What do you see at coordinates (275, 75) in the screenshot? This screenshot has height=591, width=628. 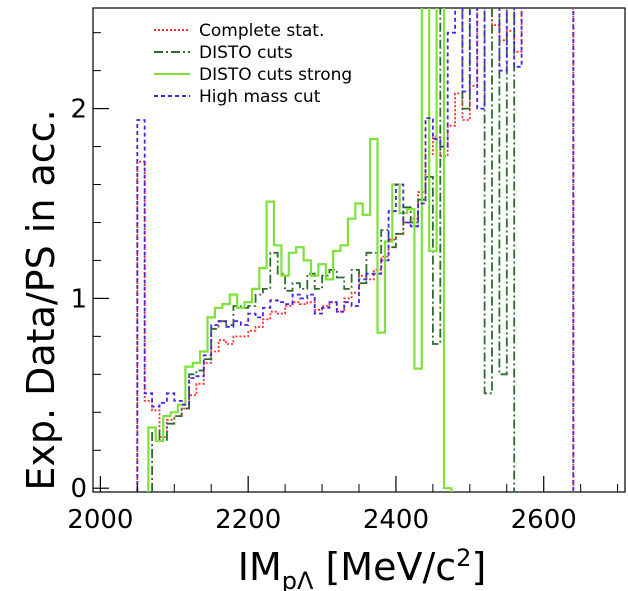 I see `legend-entry-label: DISTO cuts strong` at bounding box center [275, 75].